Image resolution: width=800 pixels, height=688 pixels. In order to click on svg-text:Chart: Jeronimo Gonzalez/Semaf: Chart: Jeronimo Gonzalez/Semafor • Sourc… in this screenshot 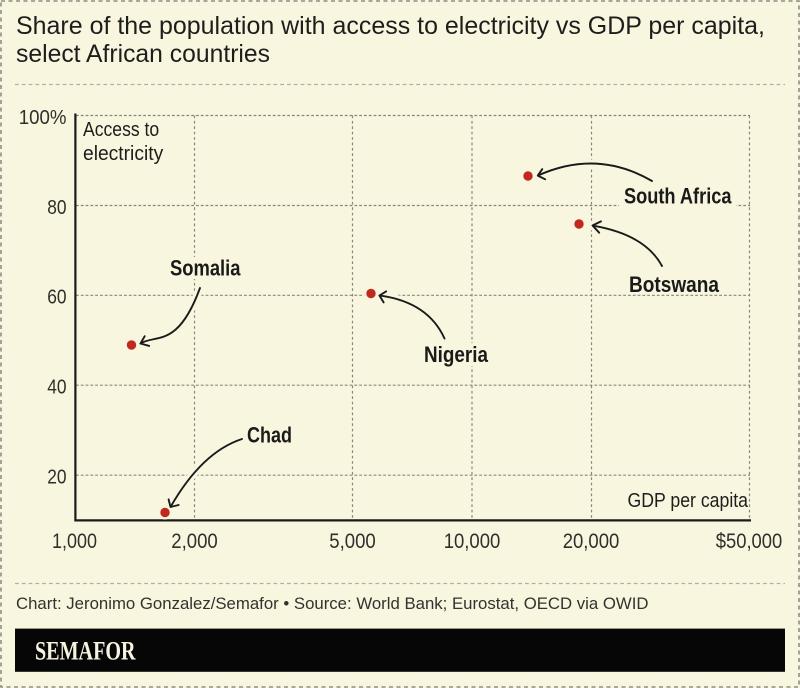, I will do `click(332, 603)`.